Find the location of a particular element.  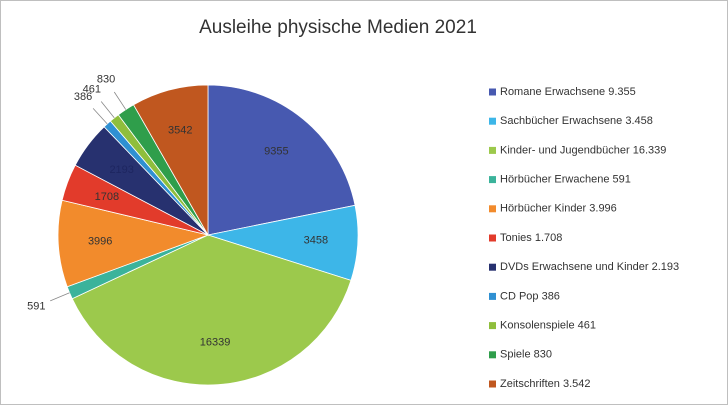

legend-label: Kinder- und Jugendbücher 16.339 is located at coordinates (583, 150).